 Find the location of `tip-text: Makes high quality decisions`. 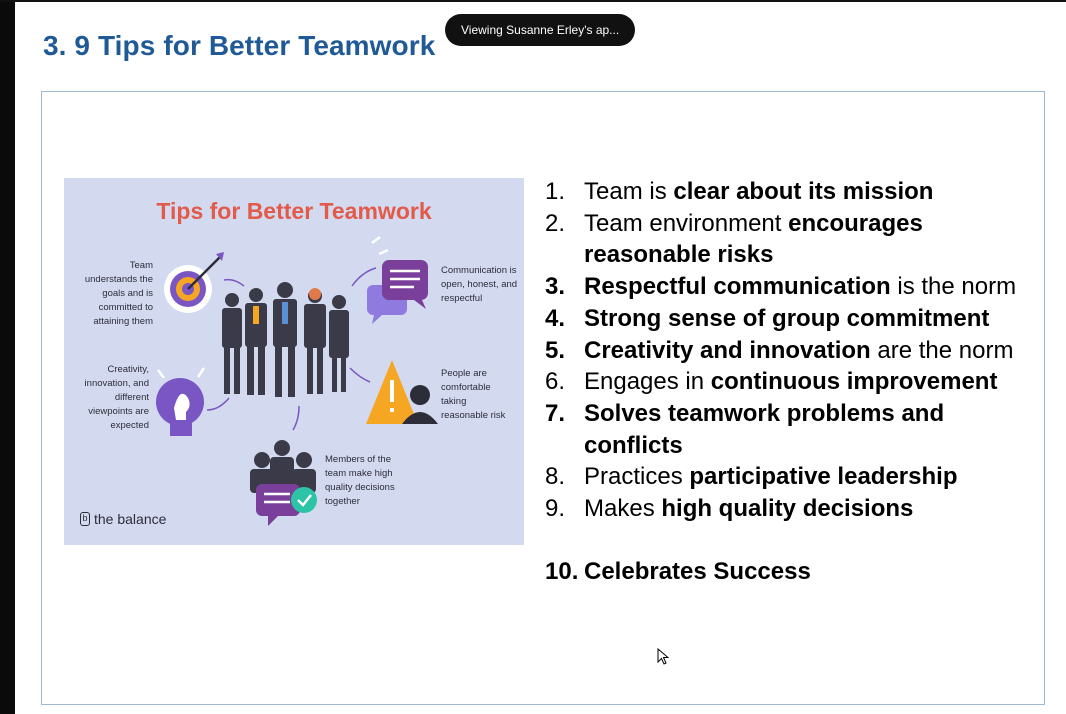

tip-text: Makes high quality decisions is located at coordinates (749, 509).